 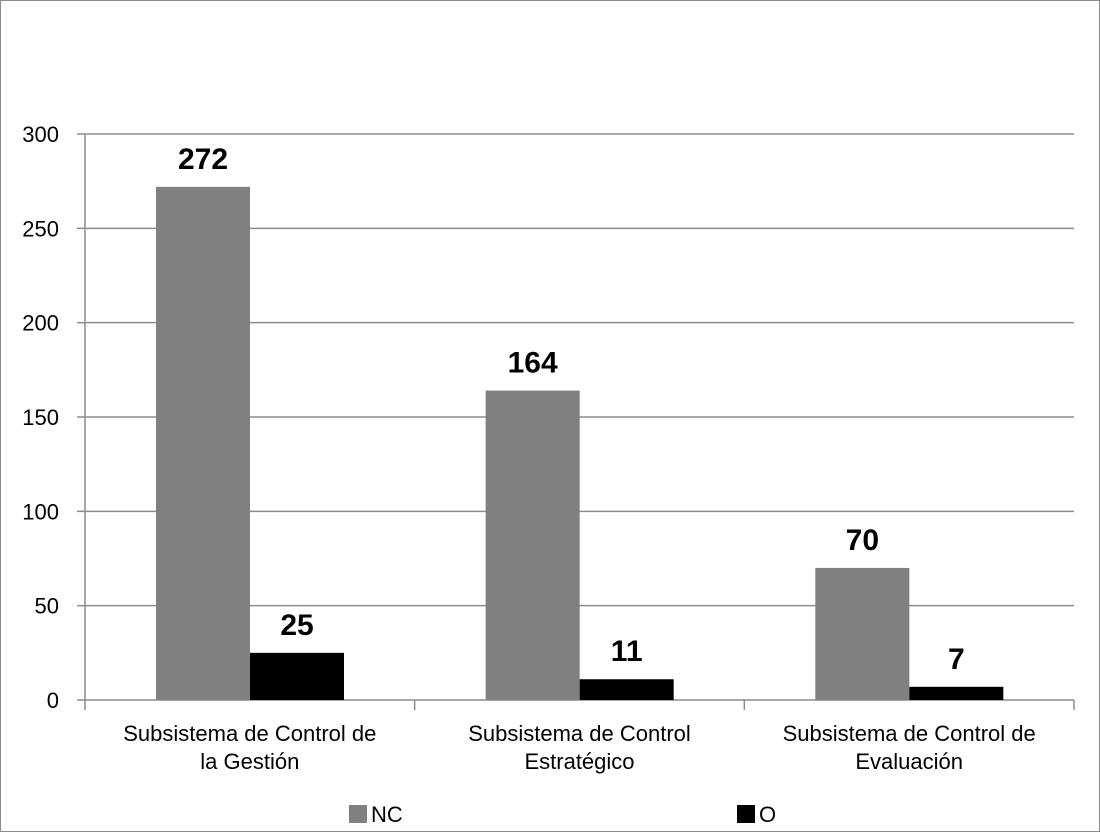 I want to click on y-tick-label: 250, so click(x=40, y=228).